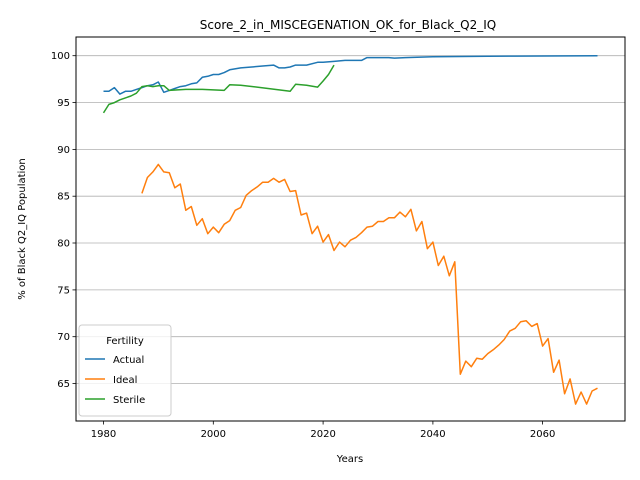  Describe the element at coordinates (218, 89) in the screenshot. I see `series-line-sterile` at that location.